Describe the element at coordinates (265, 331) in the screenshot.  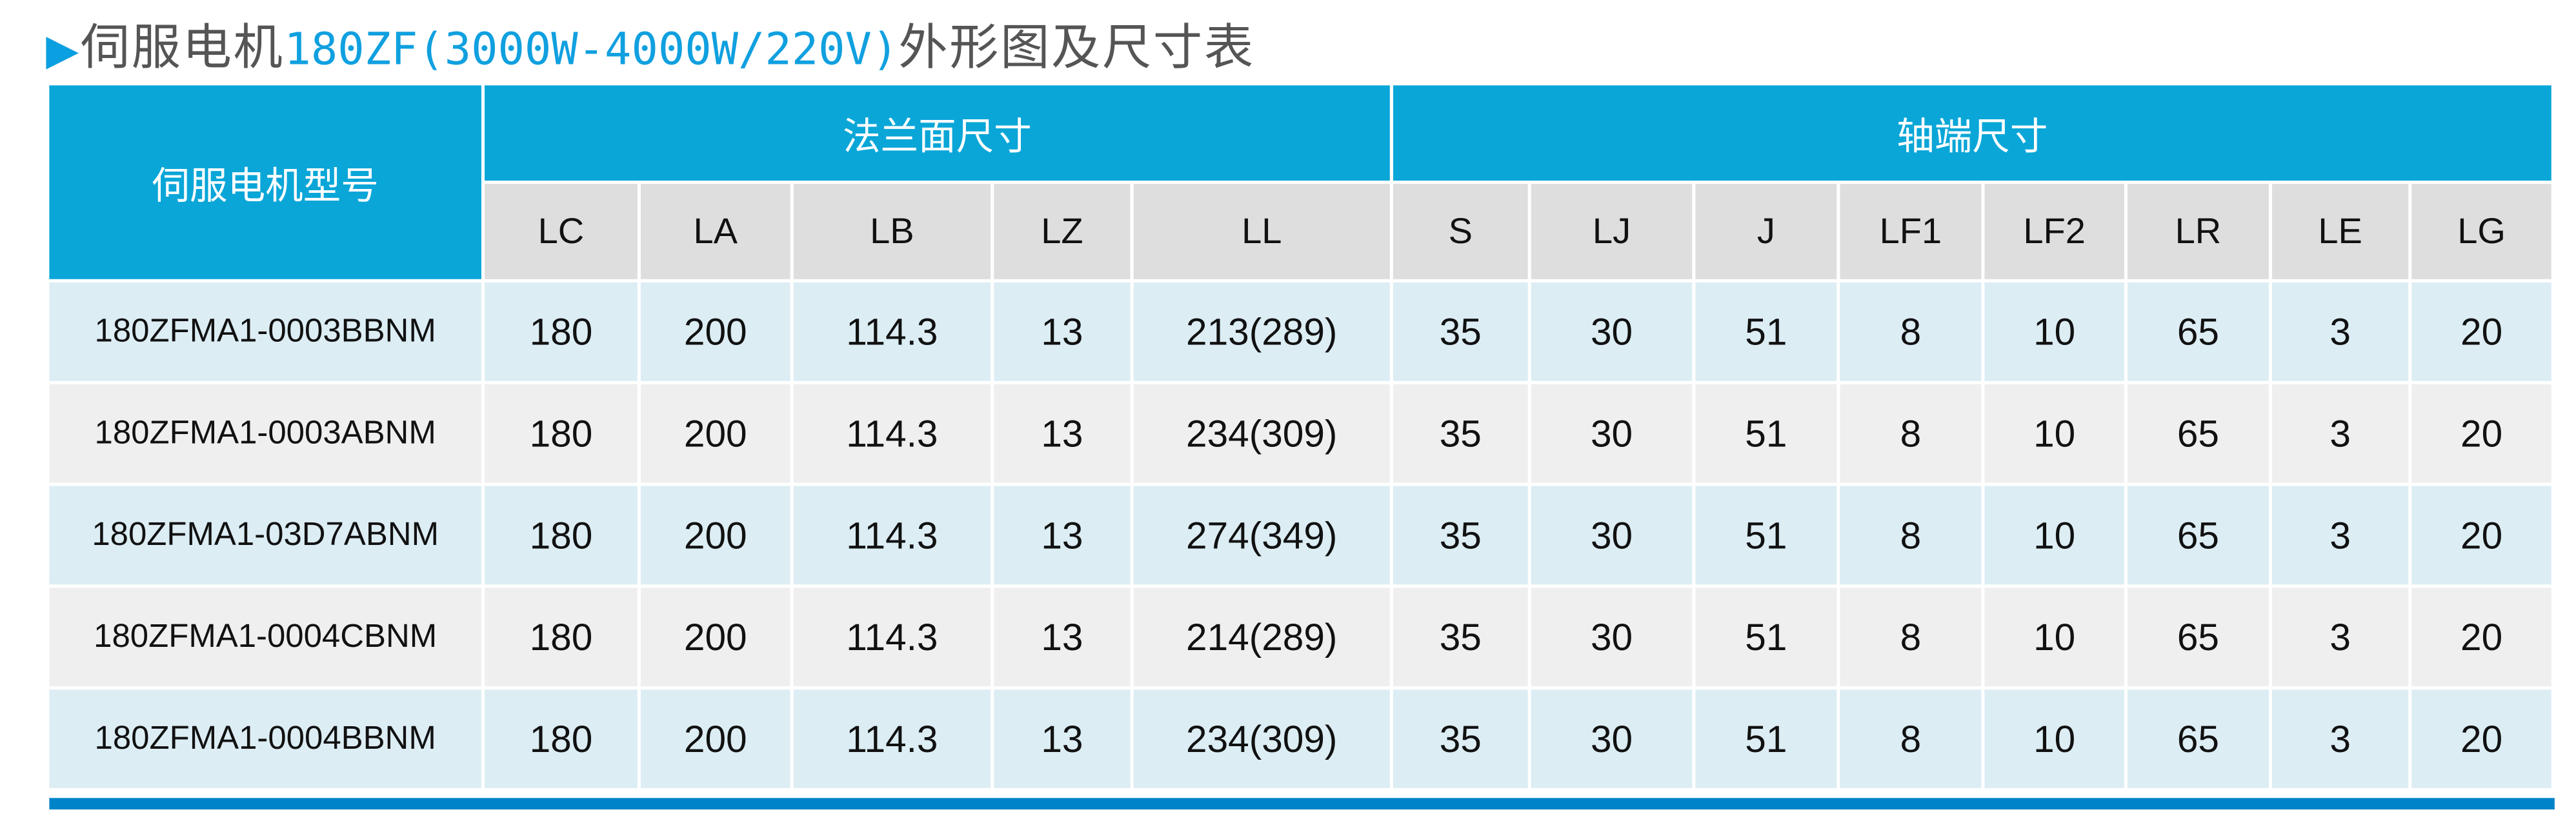
I see `model-cell: 180ZFMA1-0003BBNM` at that location.